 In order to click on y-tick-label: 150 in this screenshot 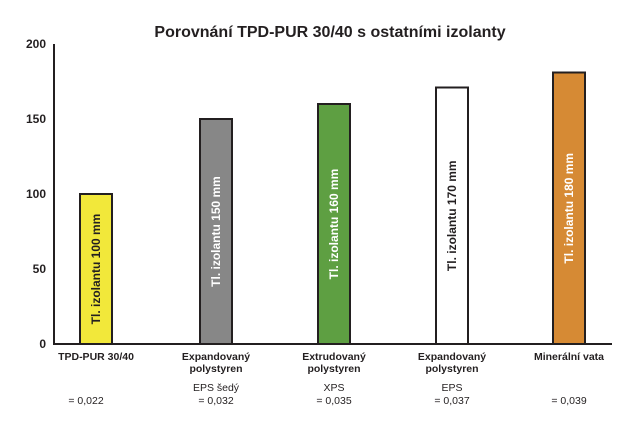, I will do `click(36, 119)`.